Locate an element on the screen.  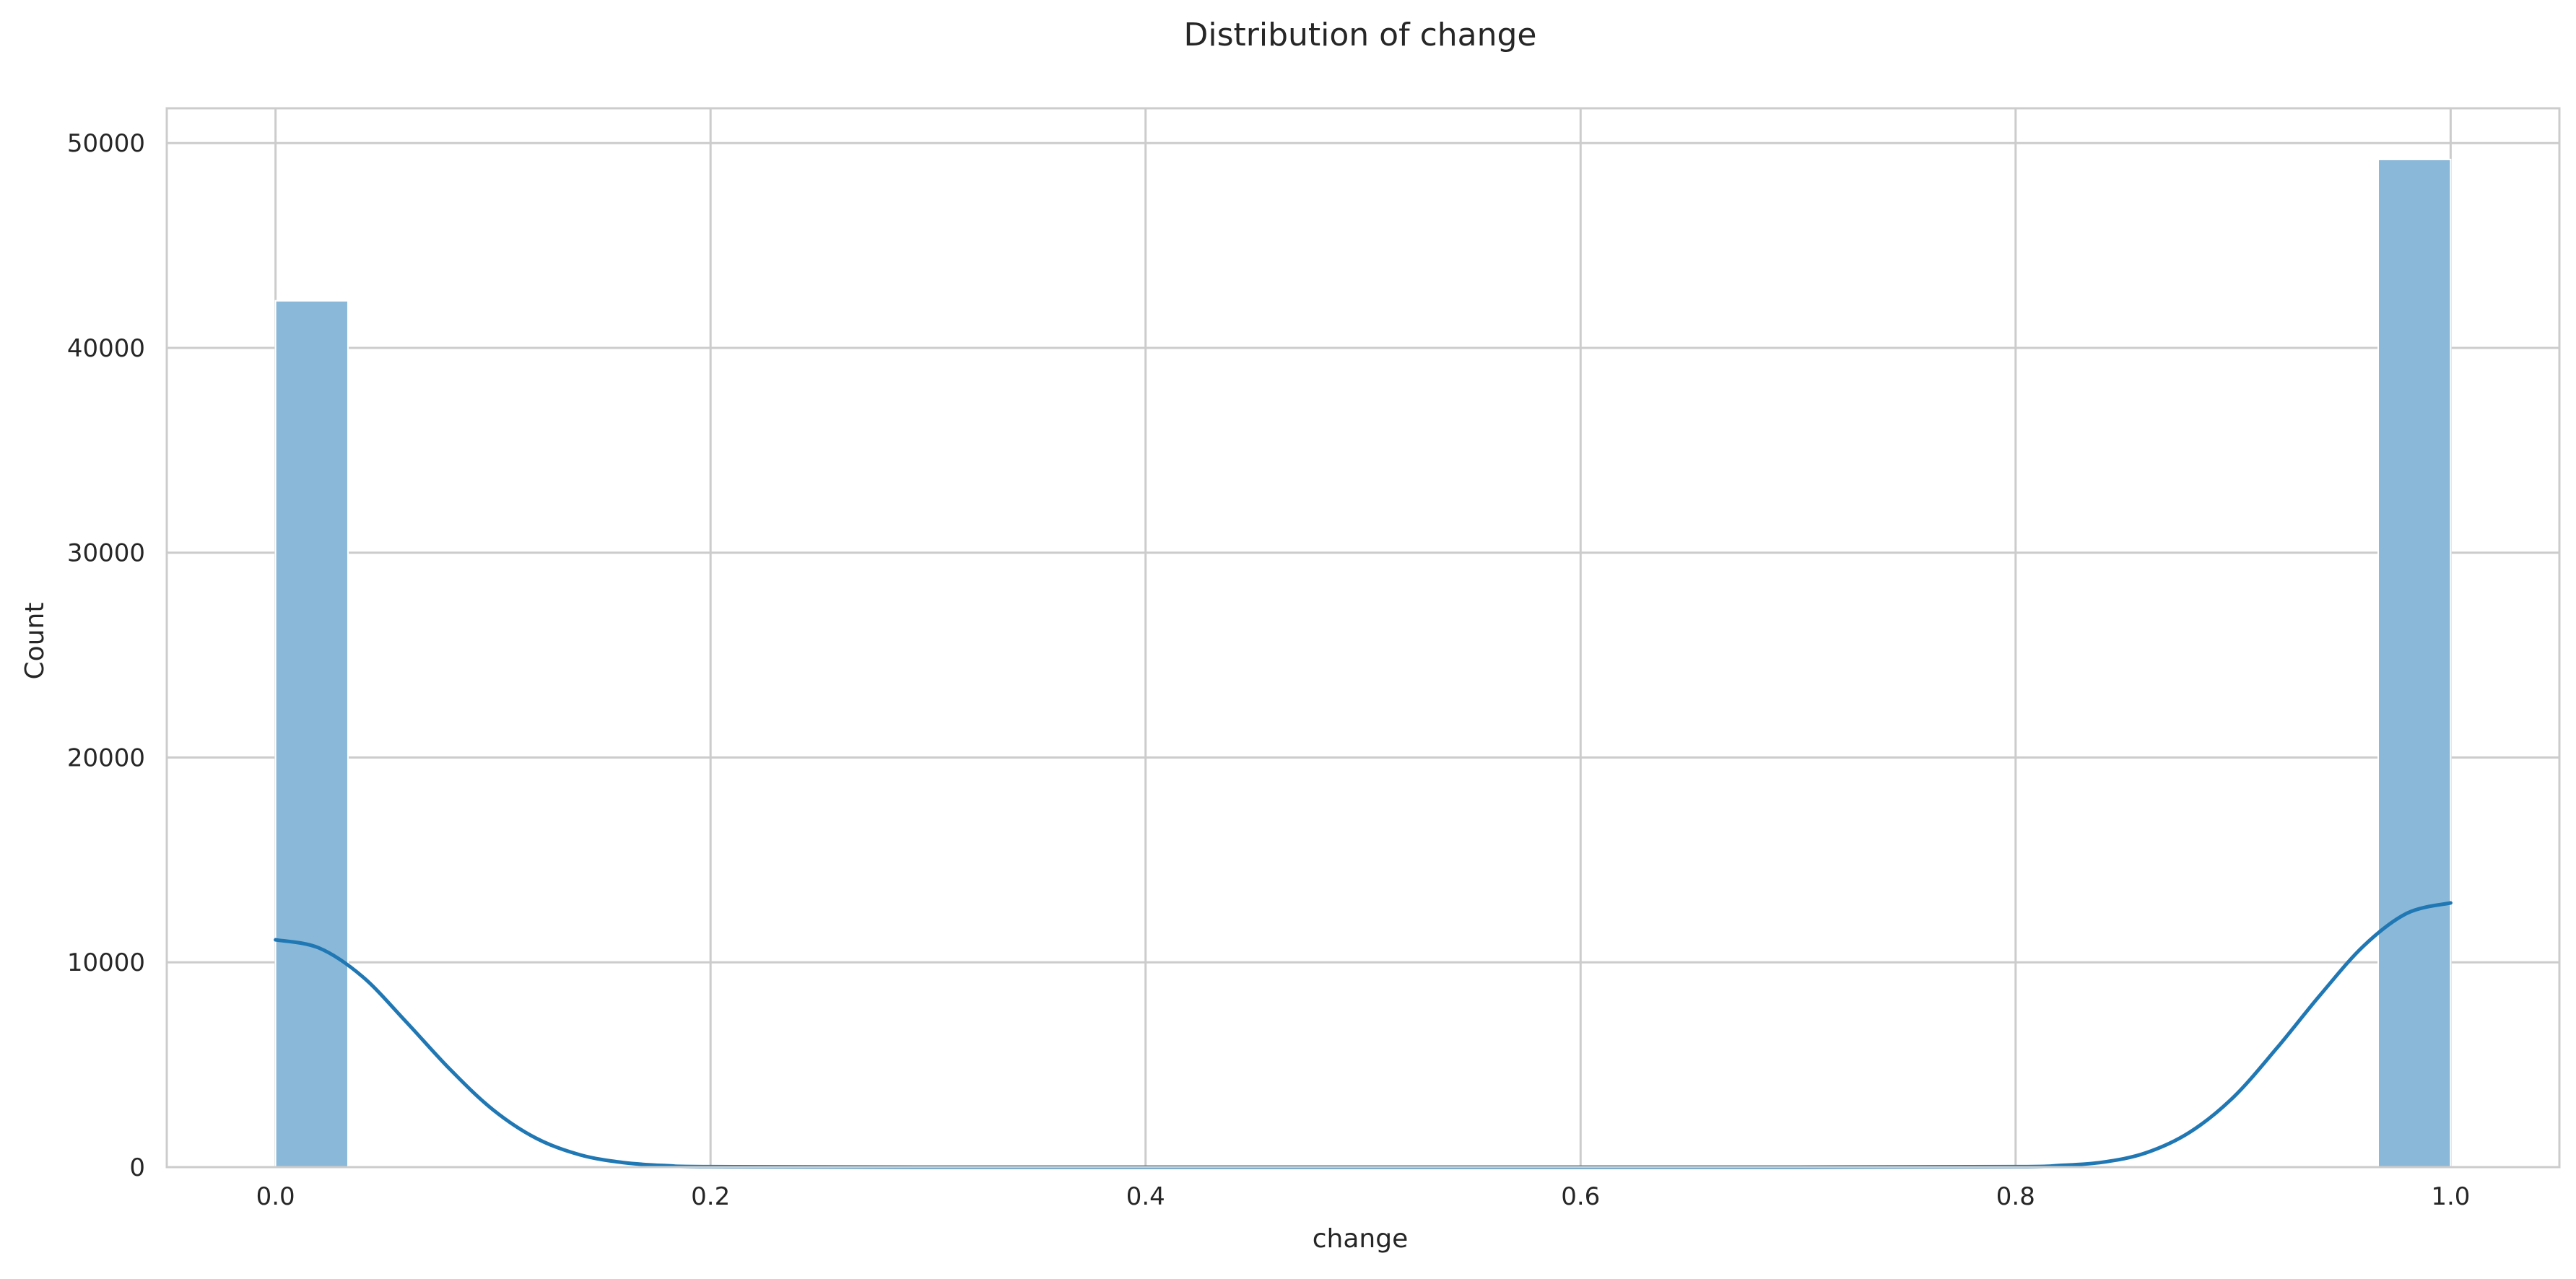
x-tick-label-2: 0.4 is located at coordinates (1145, 1196).